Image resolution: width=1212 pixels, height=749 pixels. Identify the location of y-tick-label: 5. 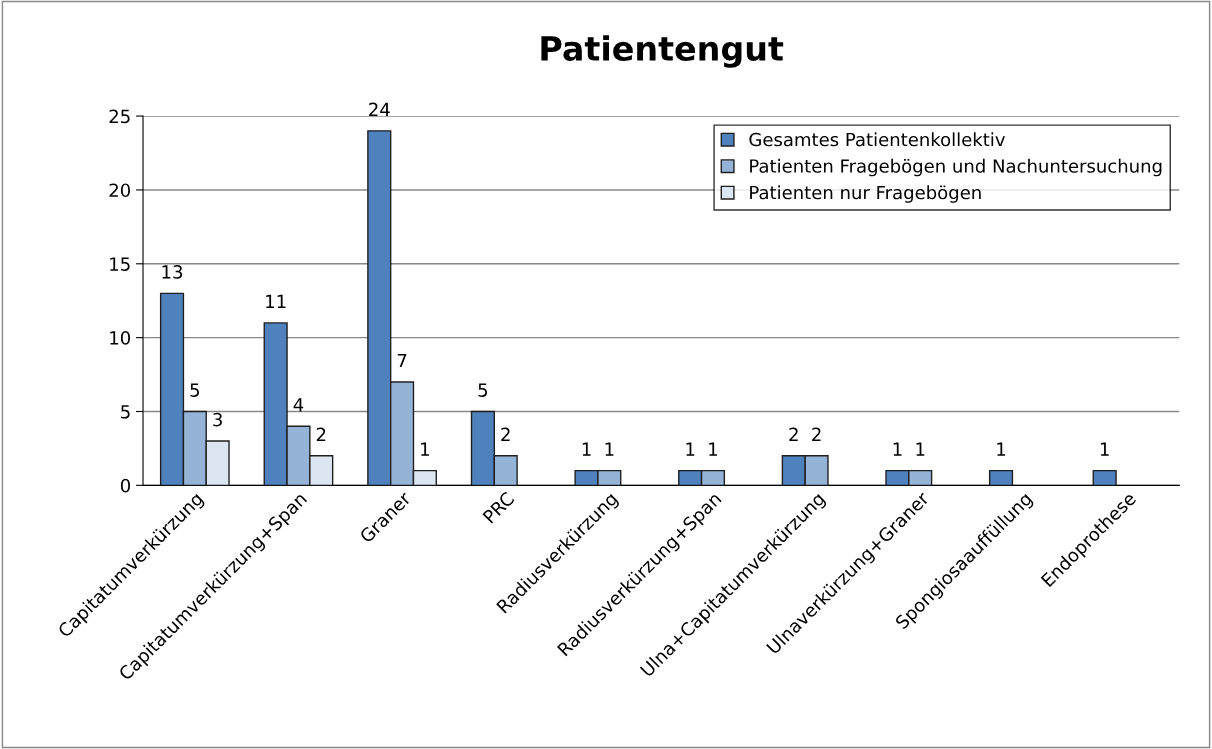
(125, 412).